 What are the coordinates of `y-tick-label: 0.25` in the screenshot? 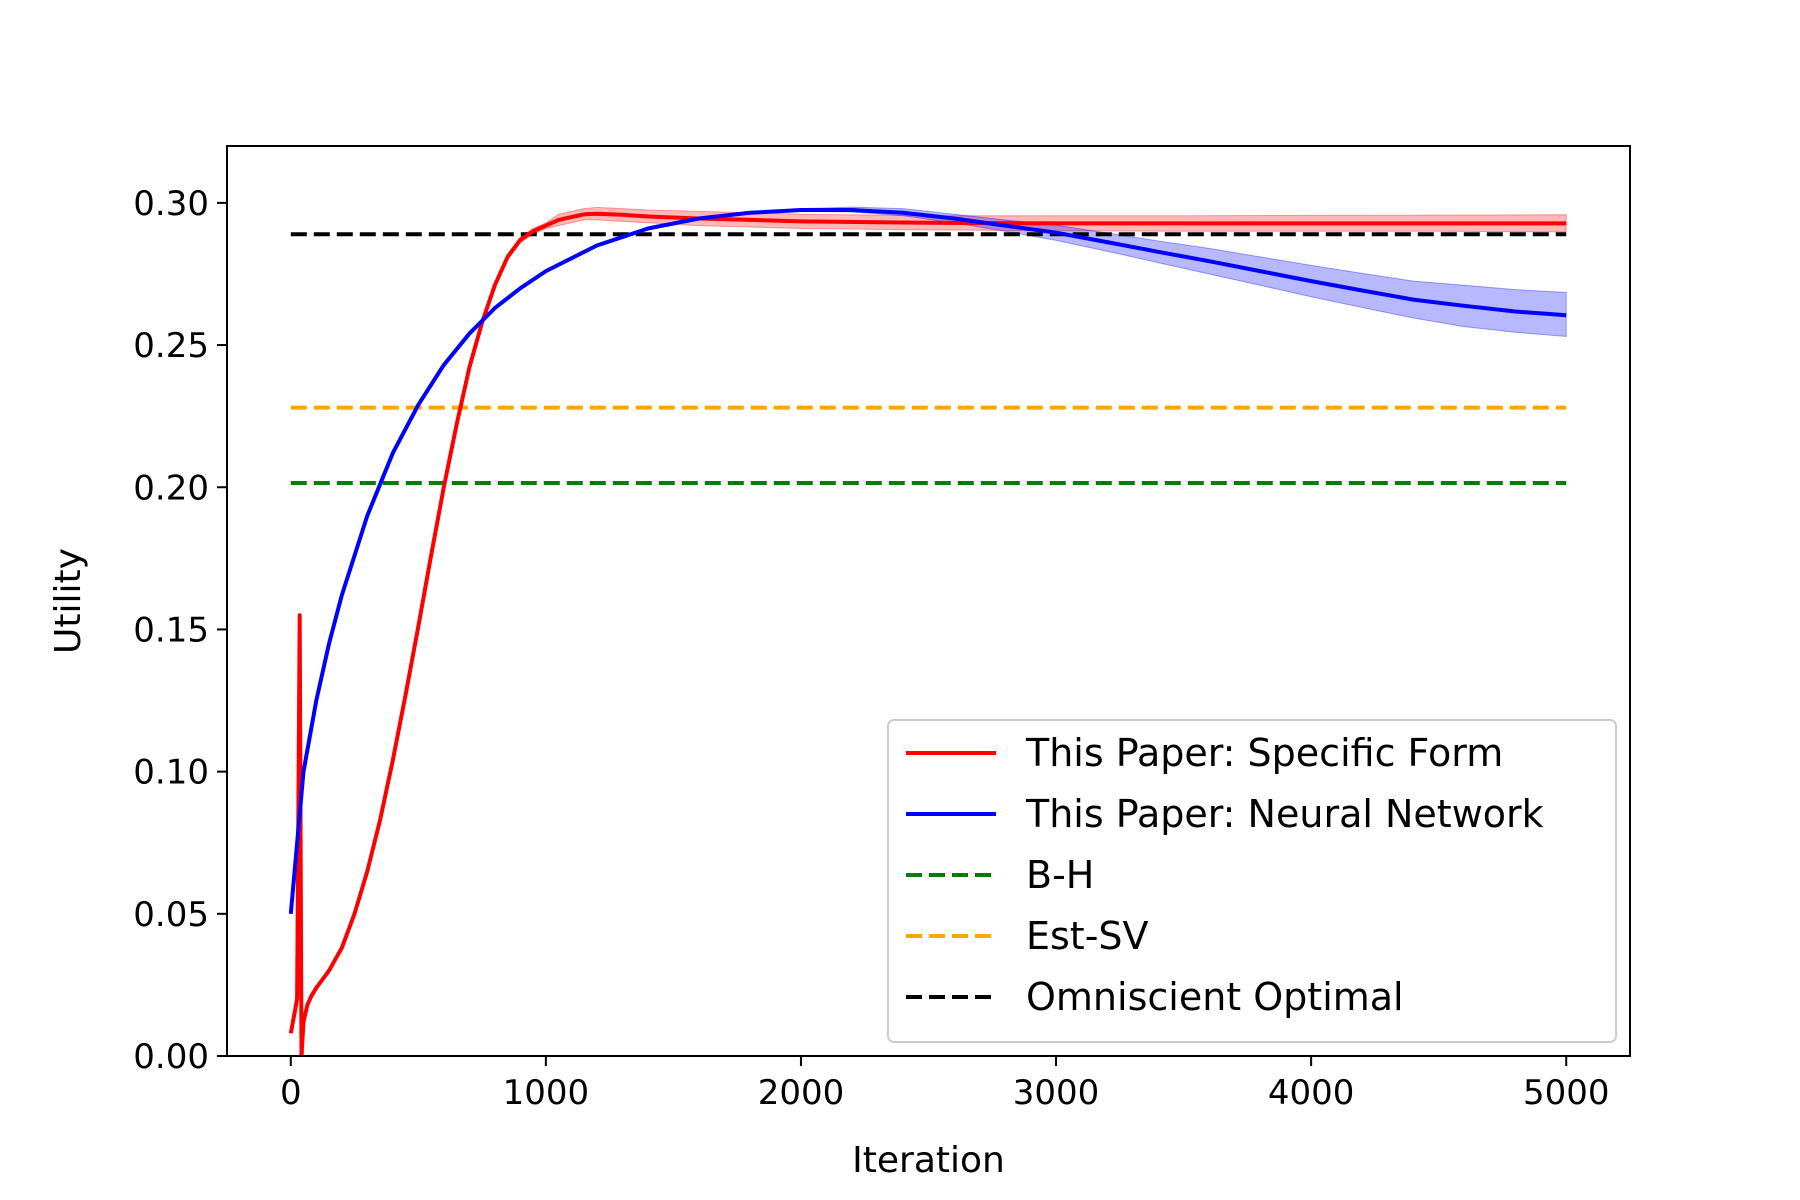 It's located at (171, 346).